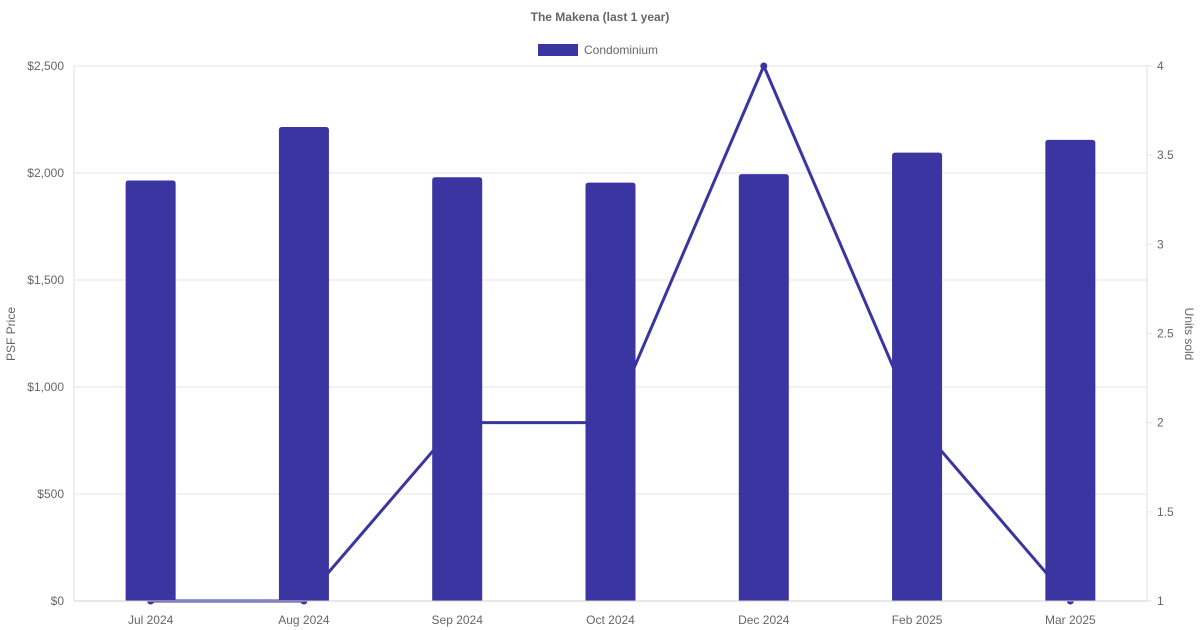 This screenshot has height=630, width=1200. I want to click on y-left-tick-label: $2,500, so click(45, 66).